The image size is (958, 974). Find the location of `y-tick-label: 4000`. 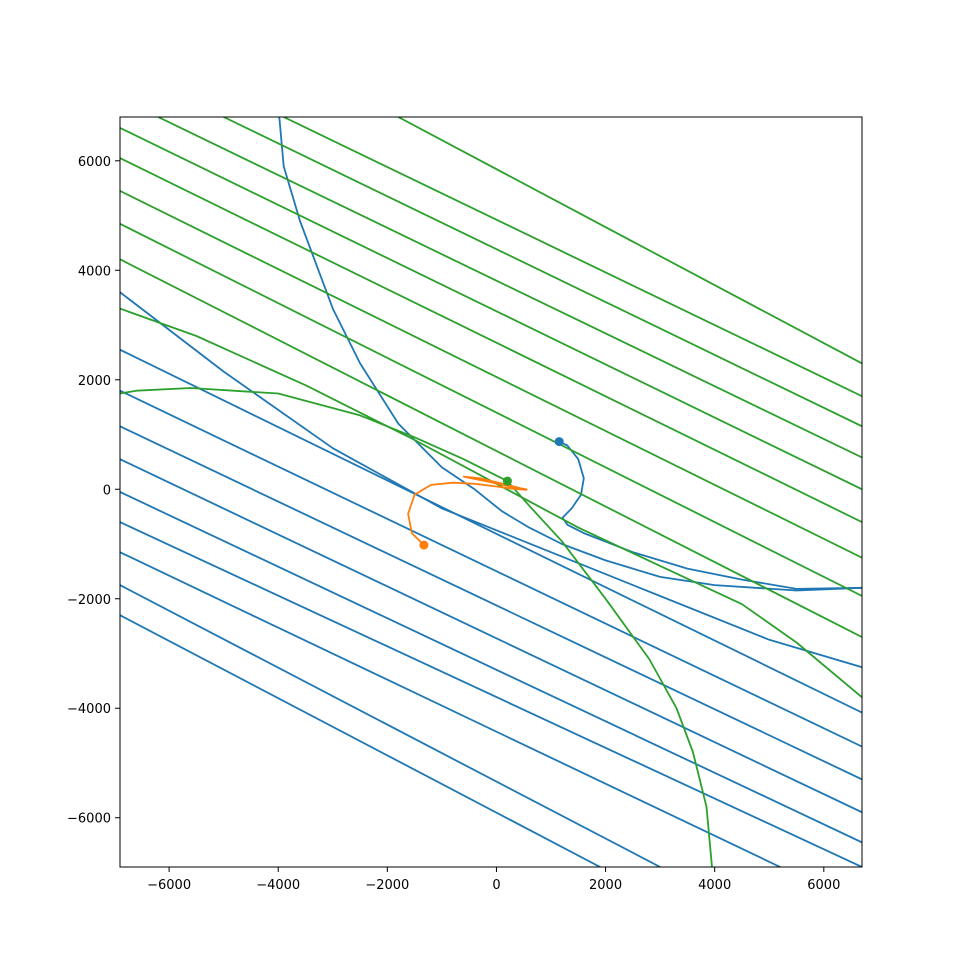

y-tick-label: 4000 is located at coordinates (94, 271).